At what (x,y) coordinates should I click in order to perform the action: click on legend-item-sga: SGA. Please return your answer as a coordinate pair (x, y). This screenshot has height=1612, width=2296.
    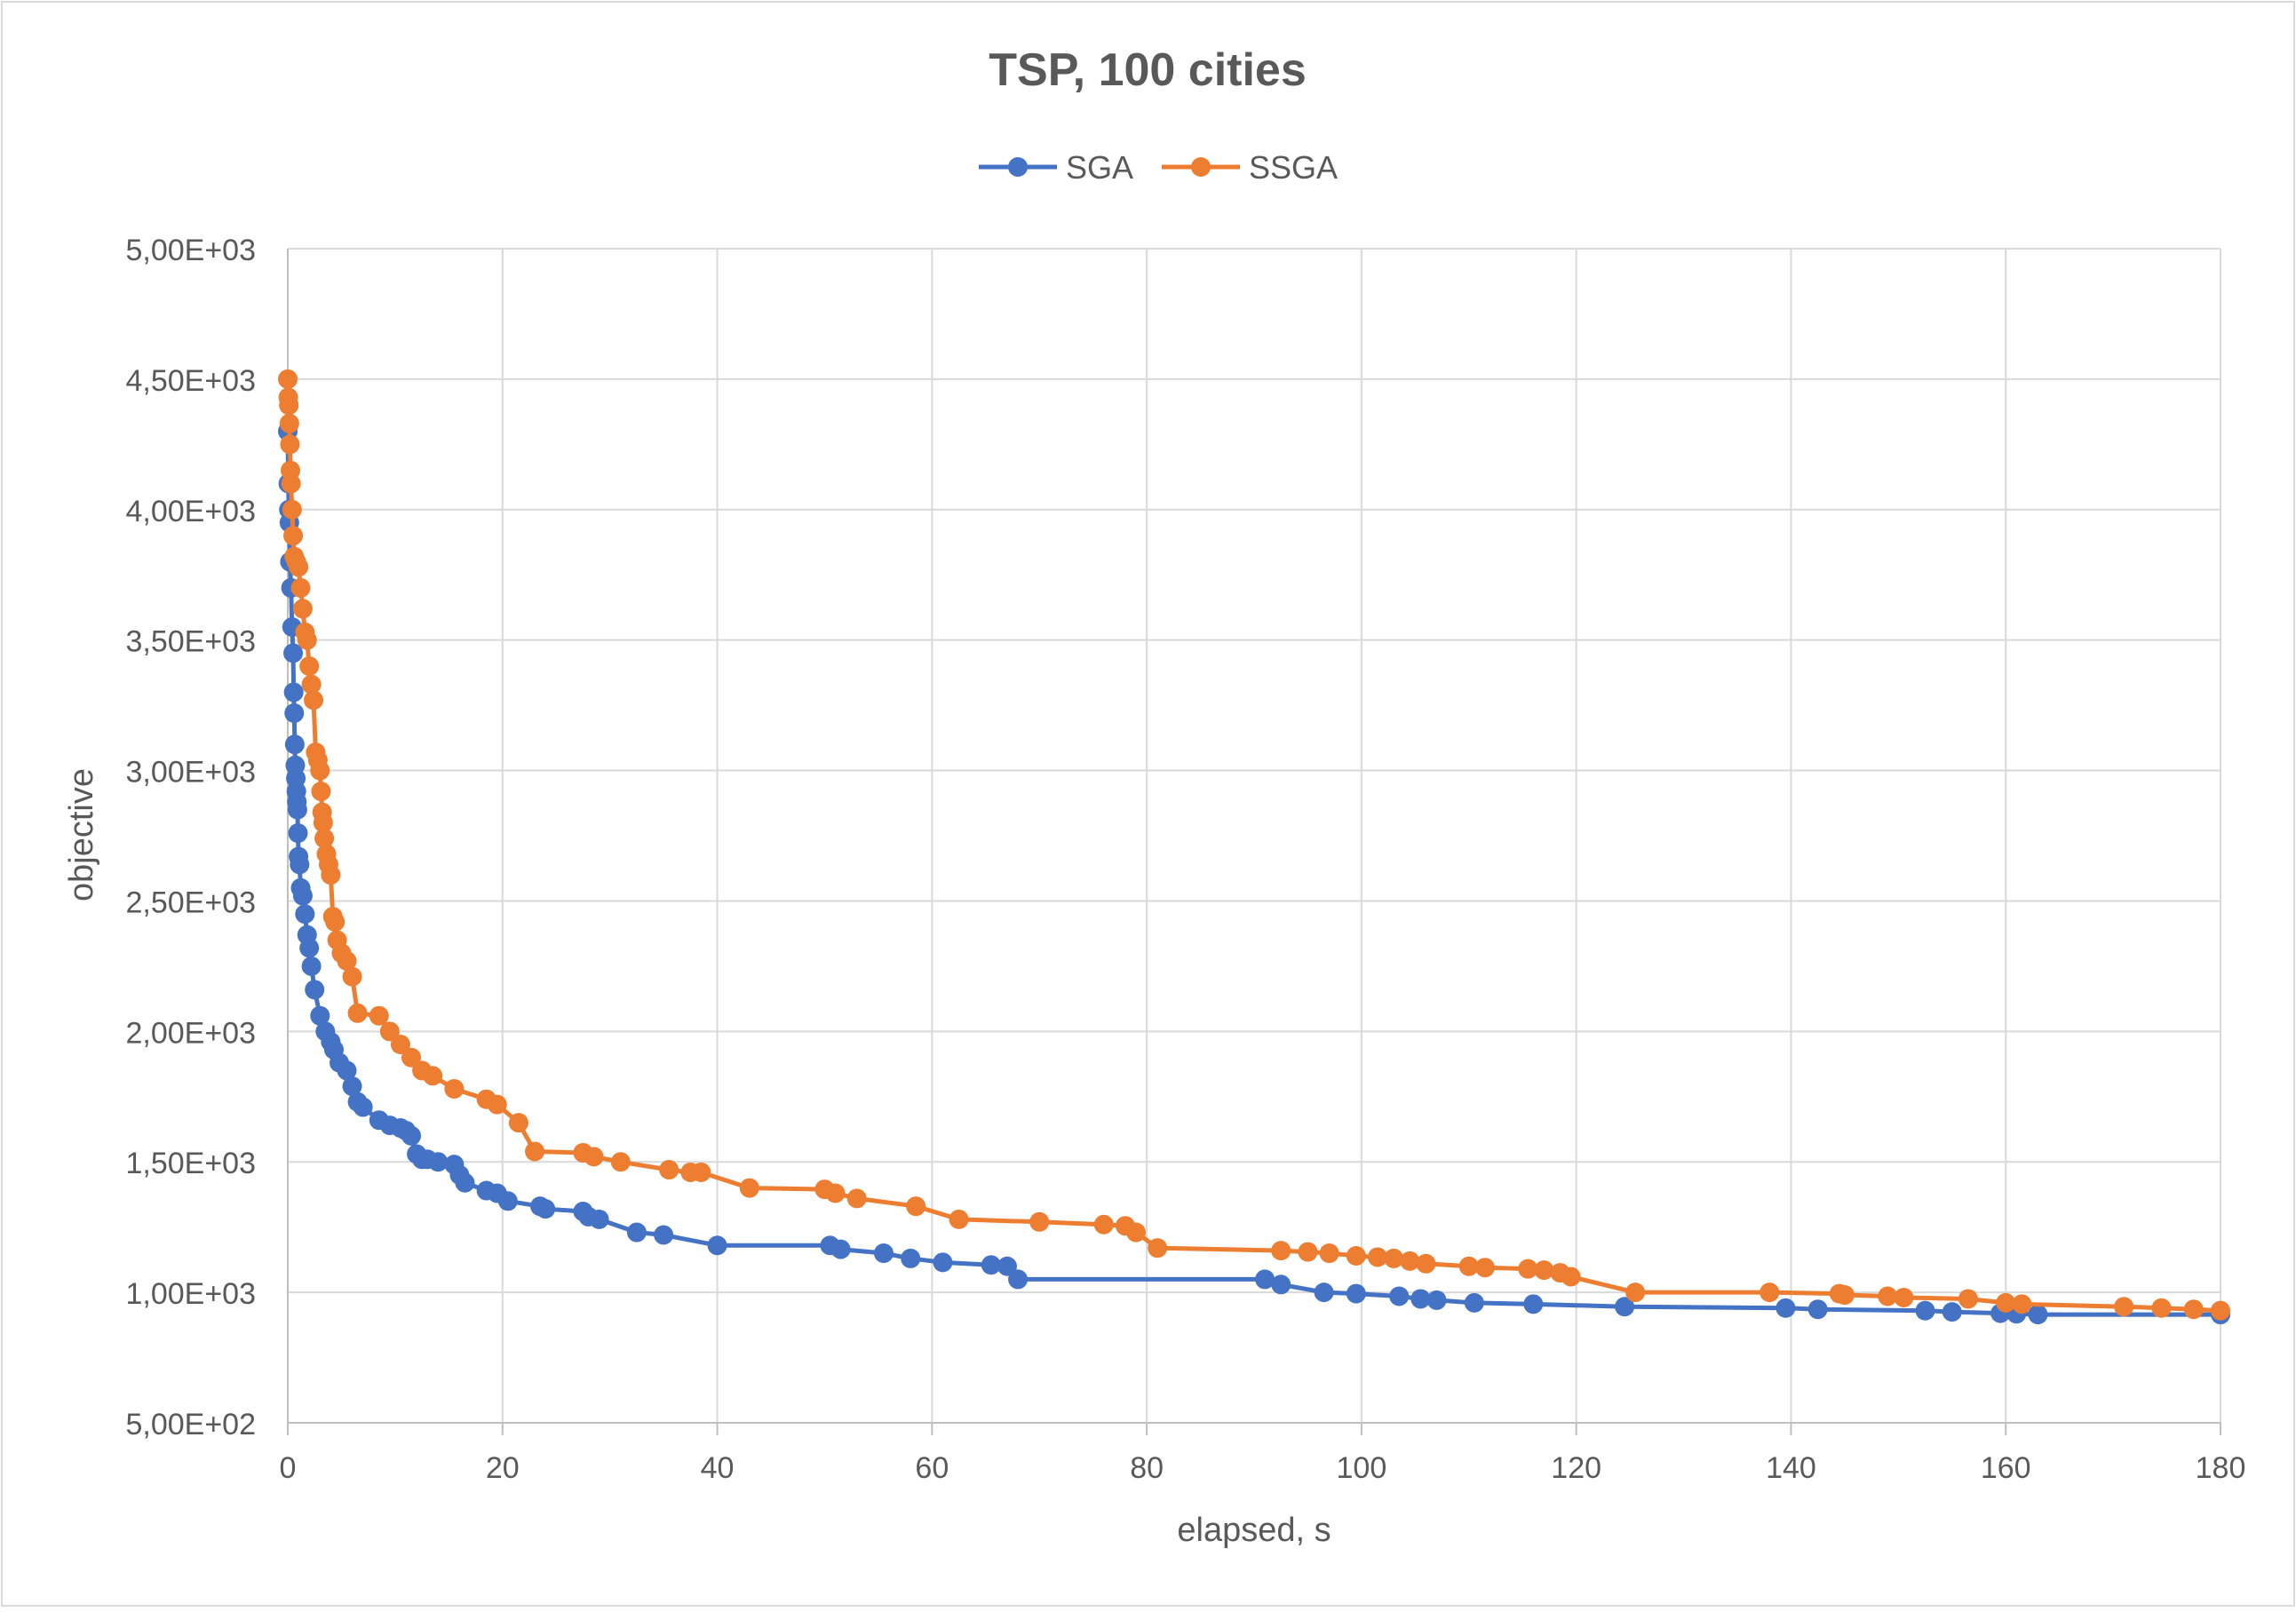
    Looking at the image, I should click on (1056, 167).